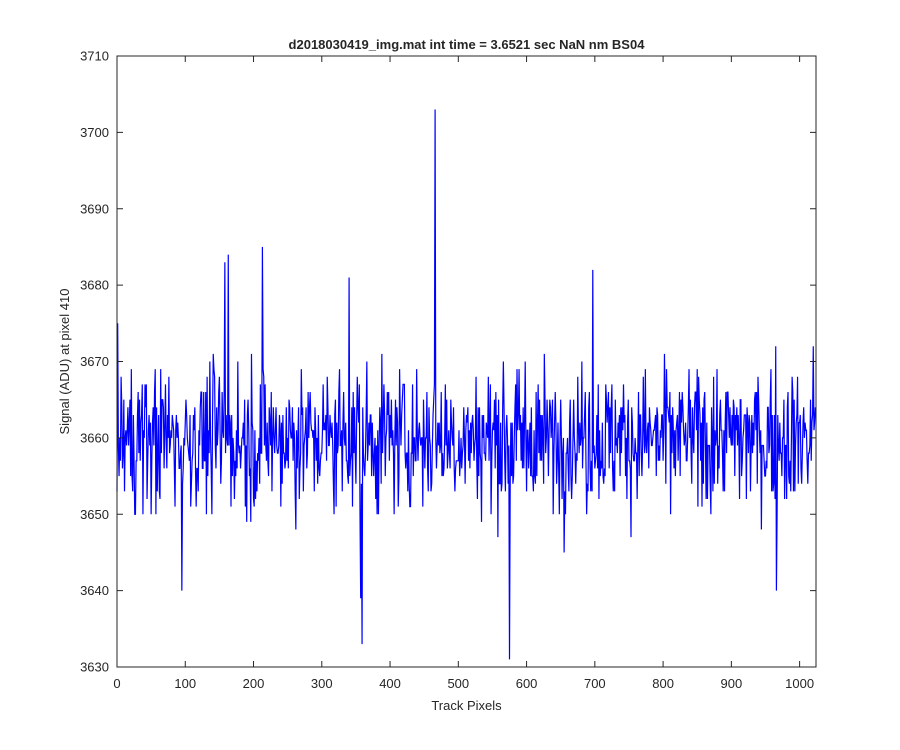  Describe the element at coordinates (732, 683) in the screenshot. I see `x-tick-label: 900` at that location.